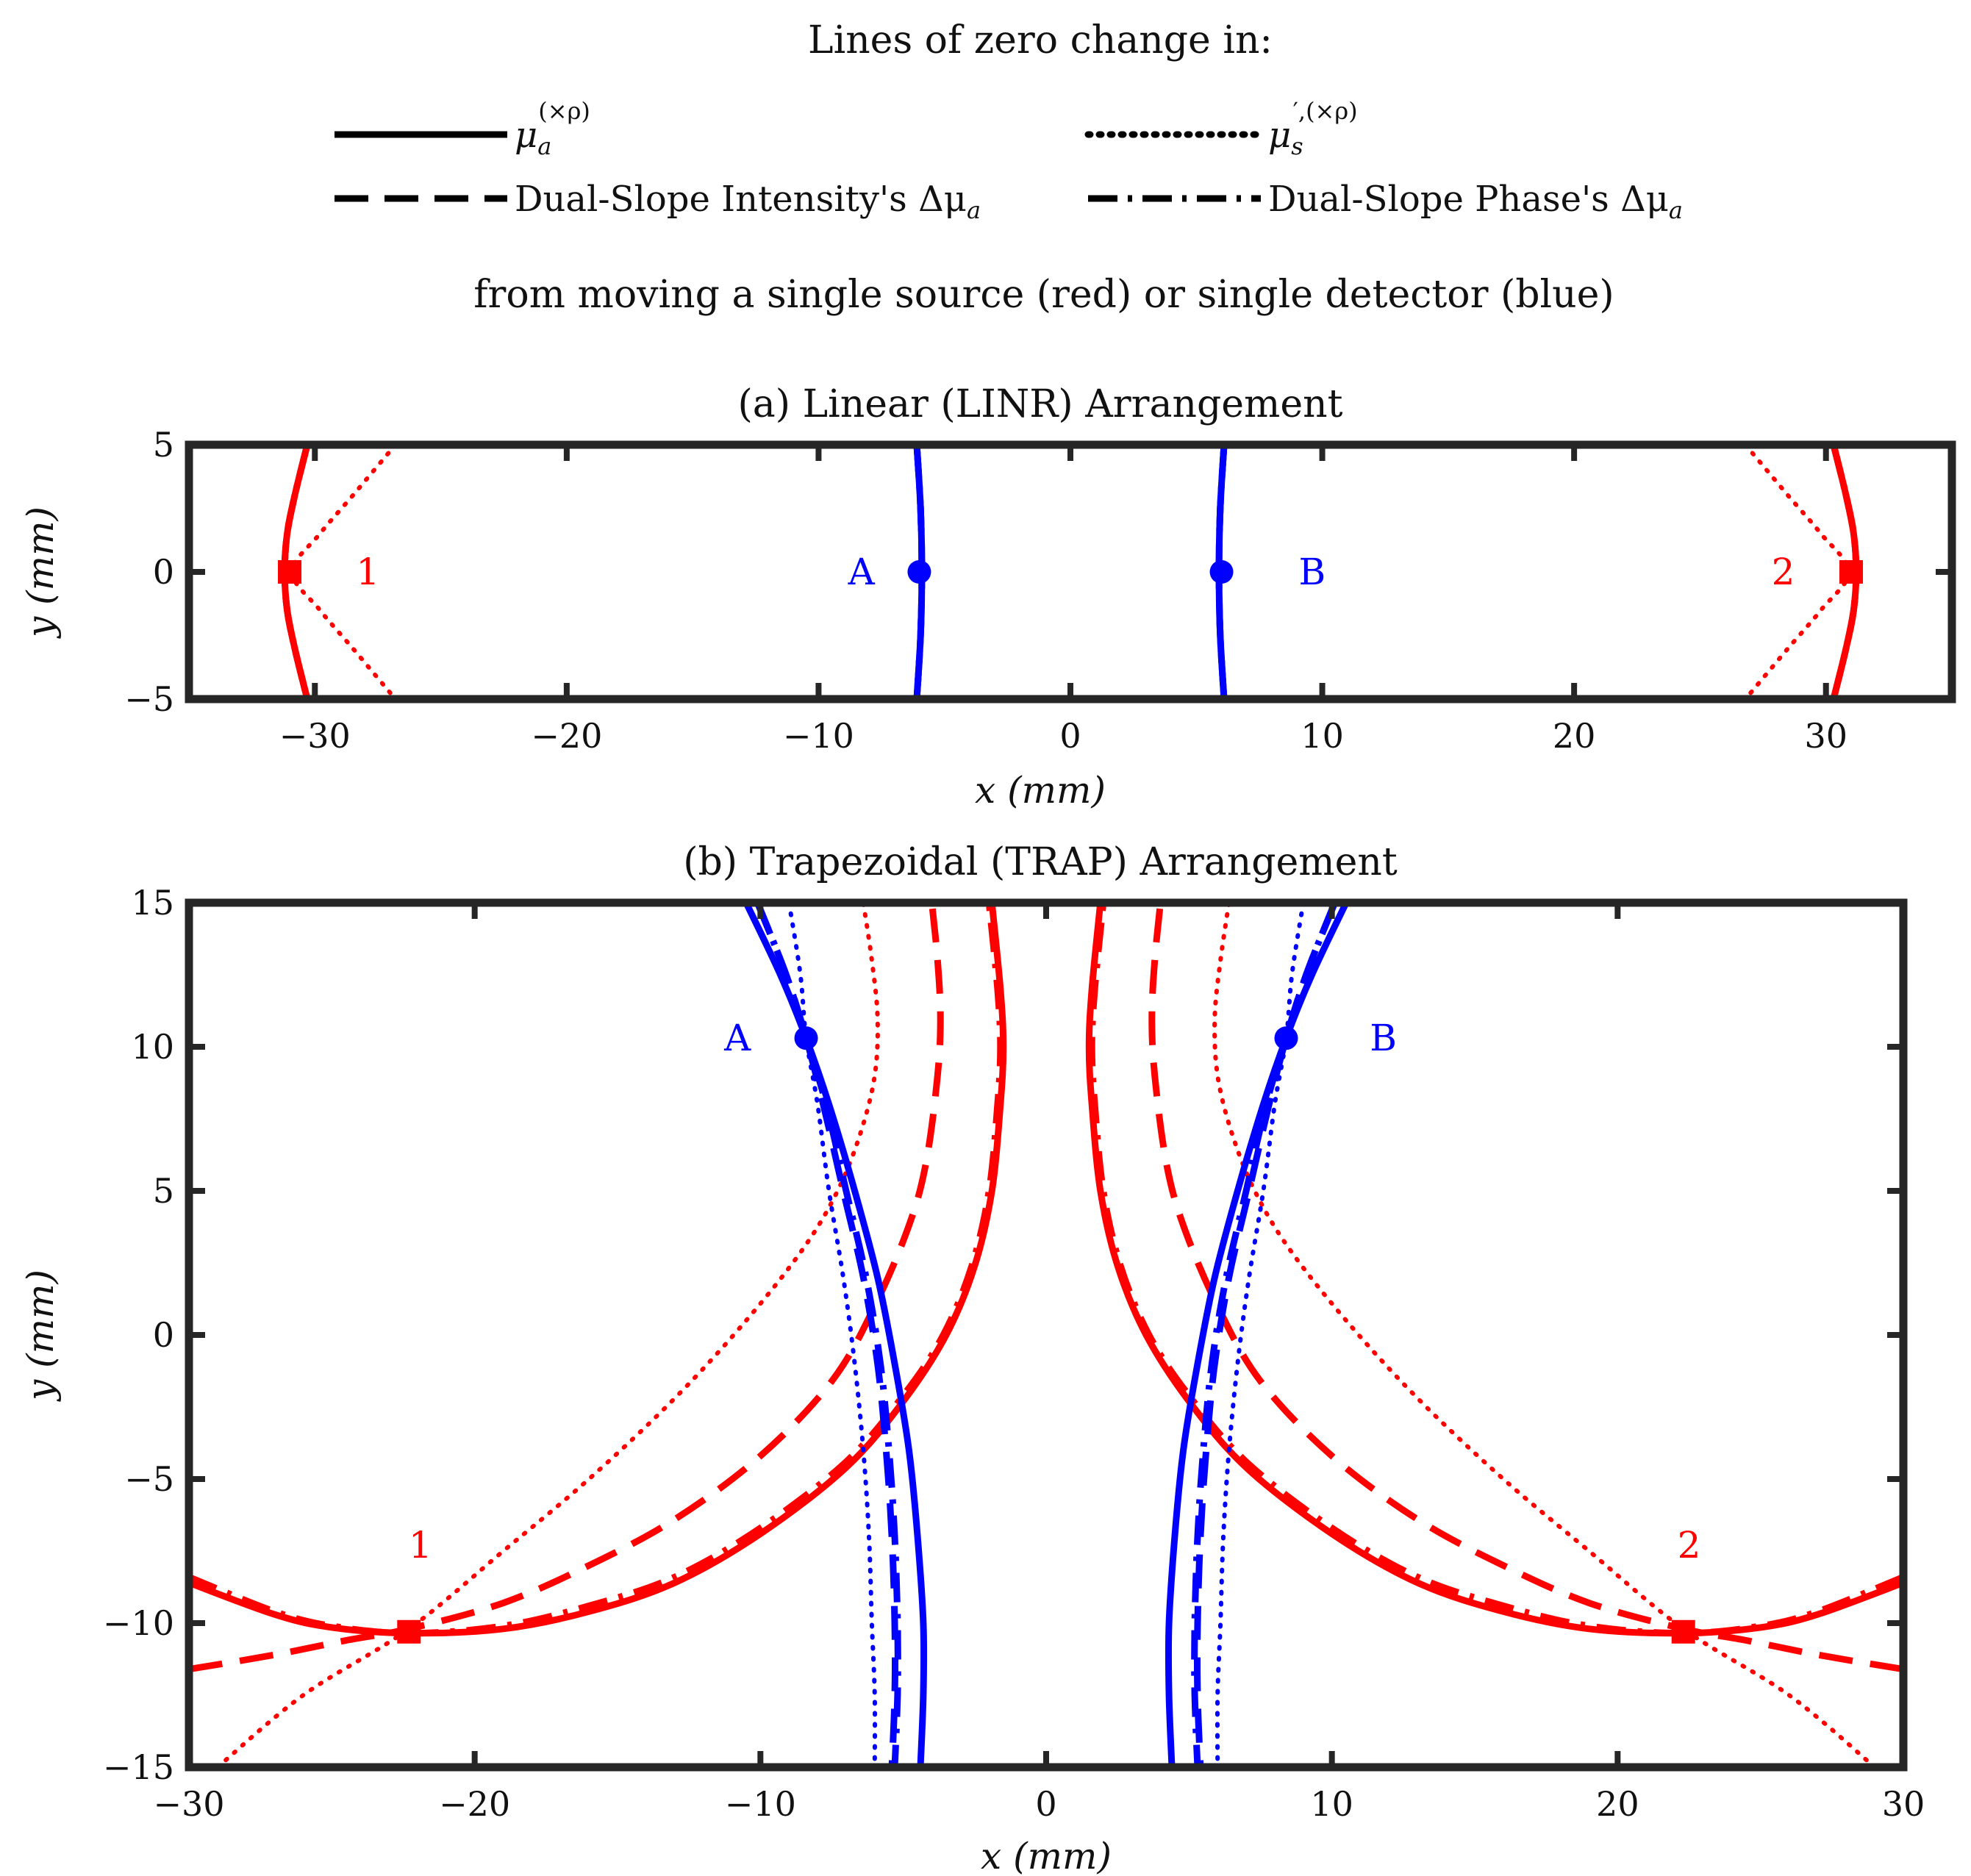  I want to click on panel-a-axes-box, so click(1070, 572).